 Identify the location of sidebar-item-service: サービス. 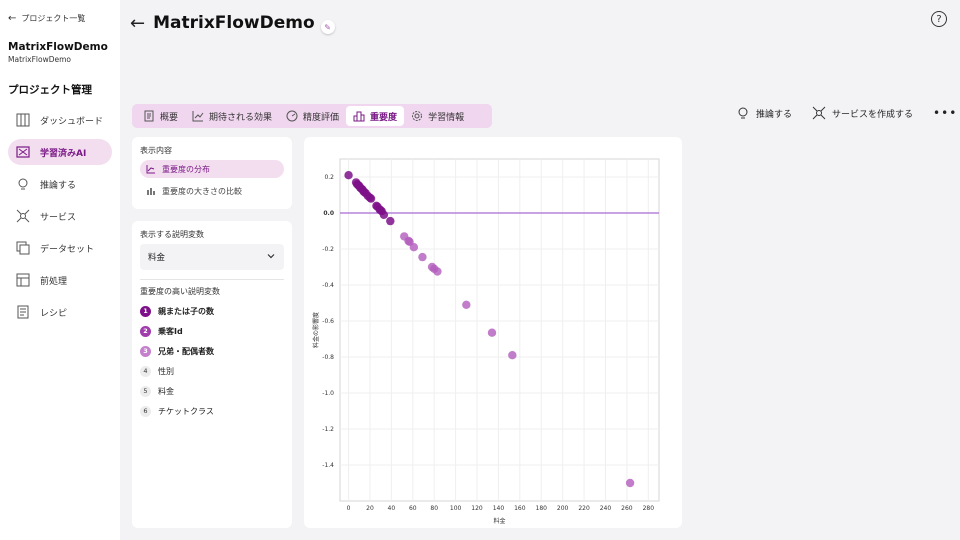
(60, 216).